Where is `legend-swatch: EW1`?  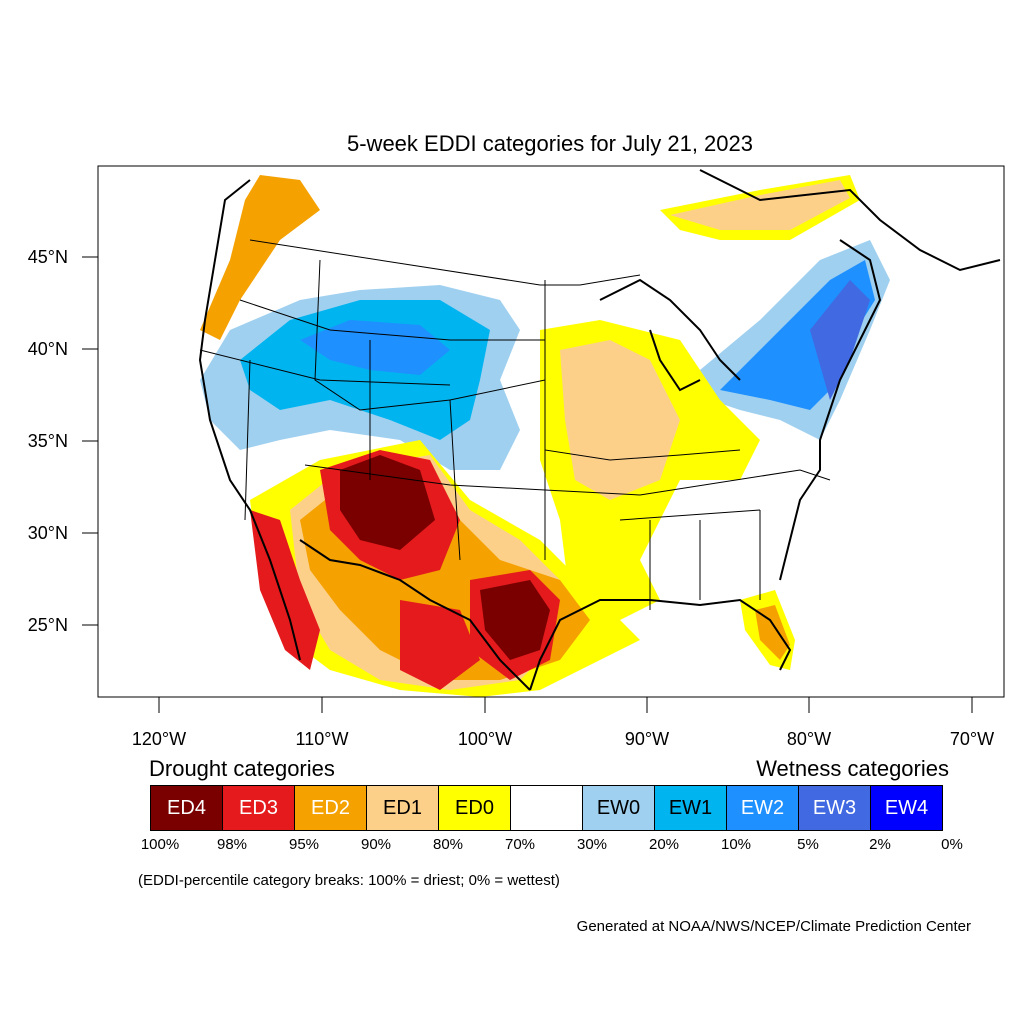 legend-swatch: EW1 is located at coordinates (690, 808).